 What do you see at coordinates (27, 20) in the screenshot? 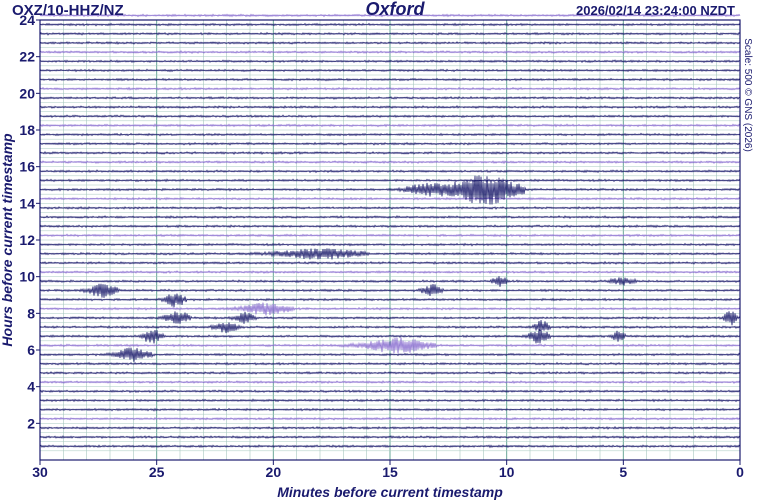
I see `y-tick-label: 24` at bounding box center [27, 20].